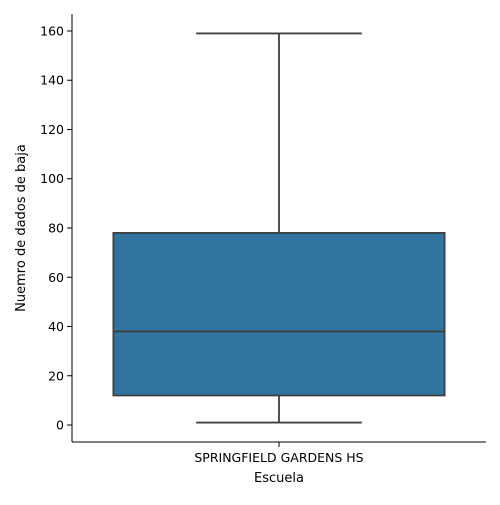 This screenshot has width=500, height=505. Describe the element at coordinates (56, 277) in the screenshot. I see `y-tick-label: 60` at that location.